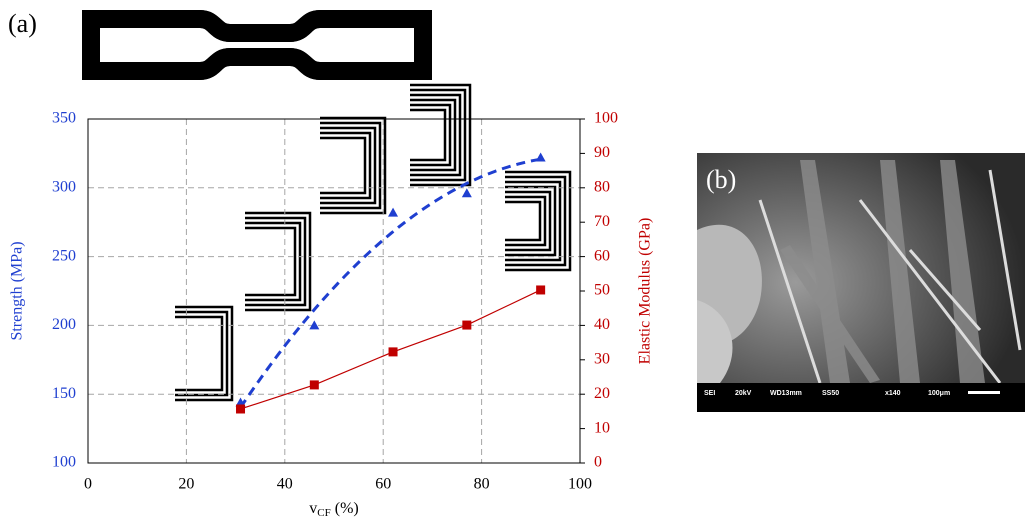 The width and height of the screenshot is (1028, 522). Describe the element at coordinates (709, 393) in the screenshot. I see `info-bar-text: SEI` at that location.